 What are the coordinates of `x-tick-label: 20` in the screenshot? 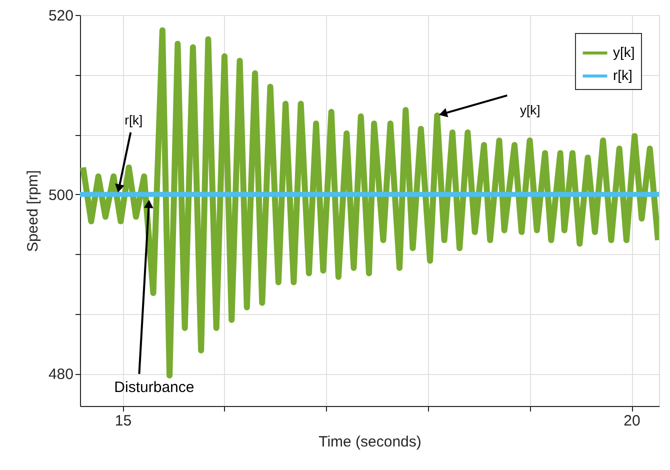 It's located at (632, 421).